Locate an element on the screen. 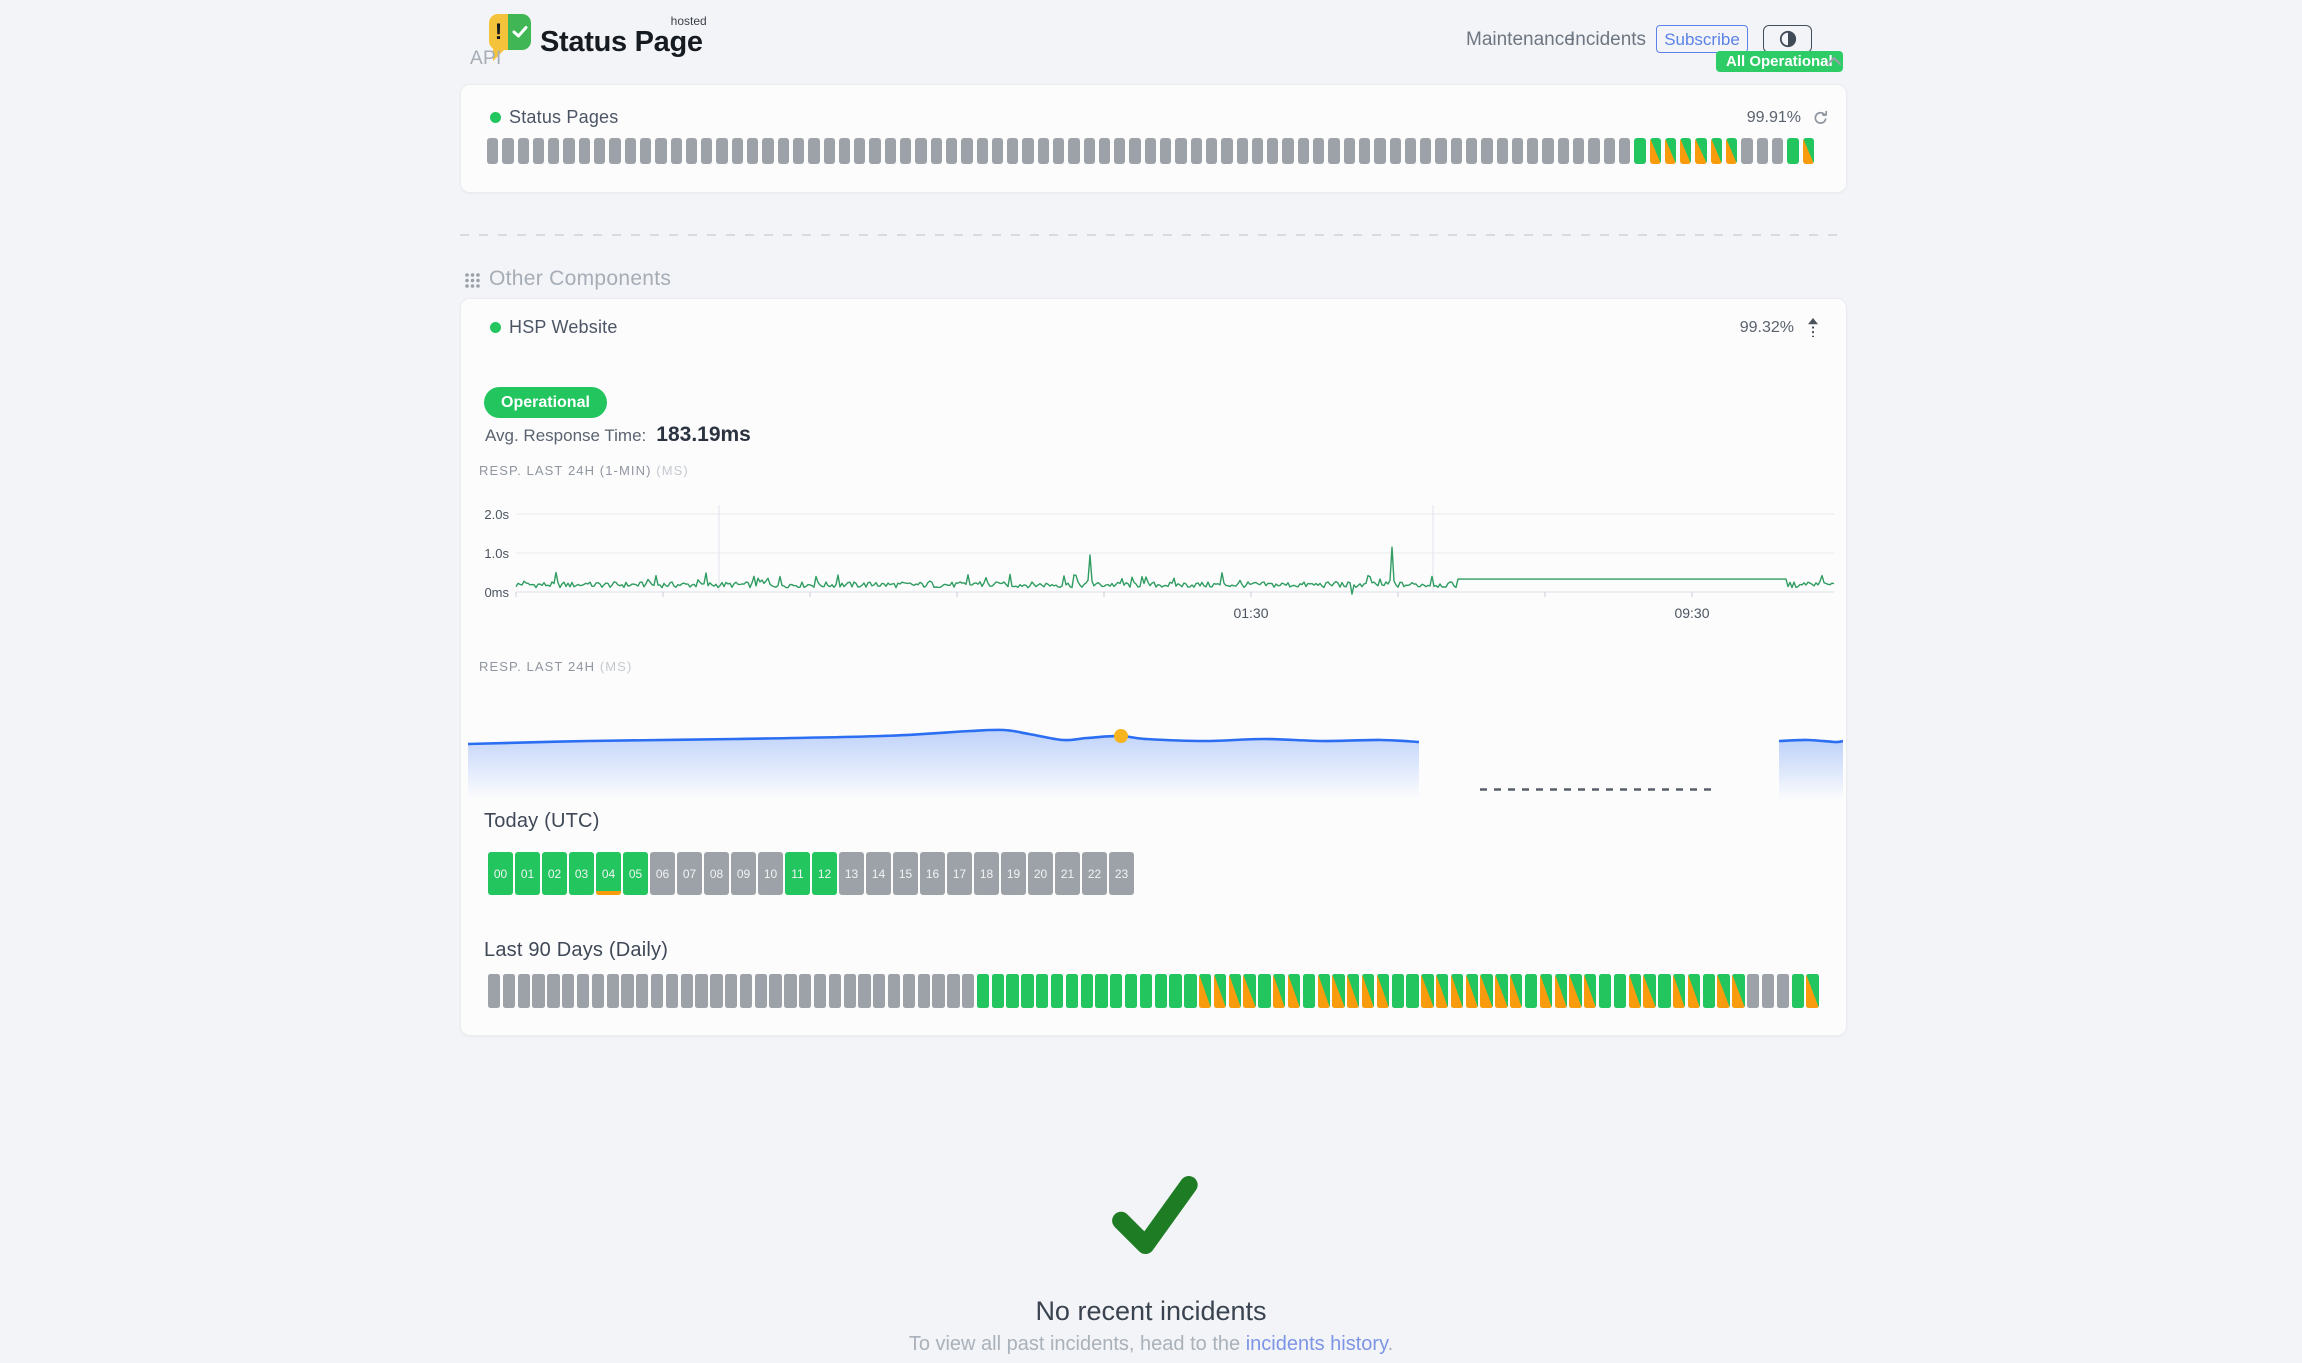  hour-block: 16 is located at coordinates (932, 873).